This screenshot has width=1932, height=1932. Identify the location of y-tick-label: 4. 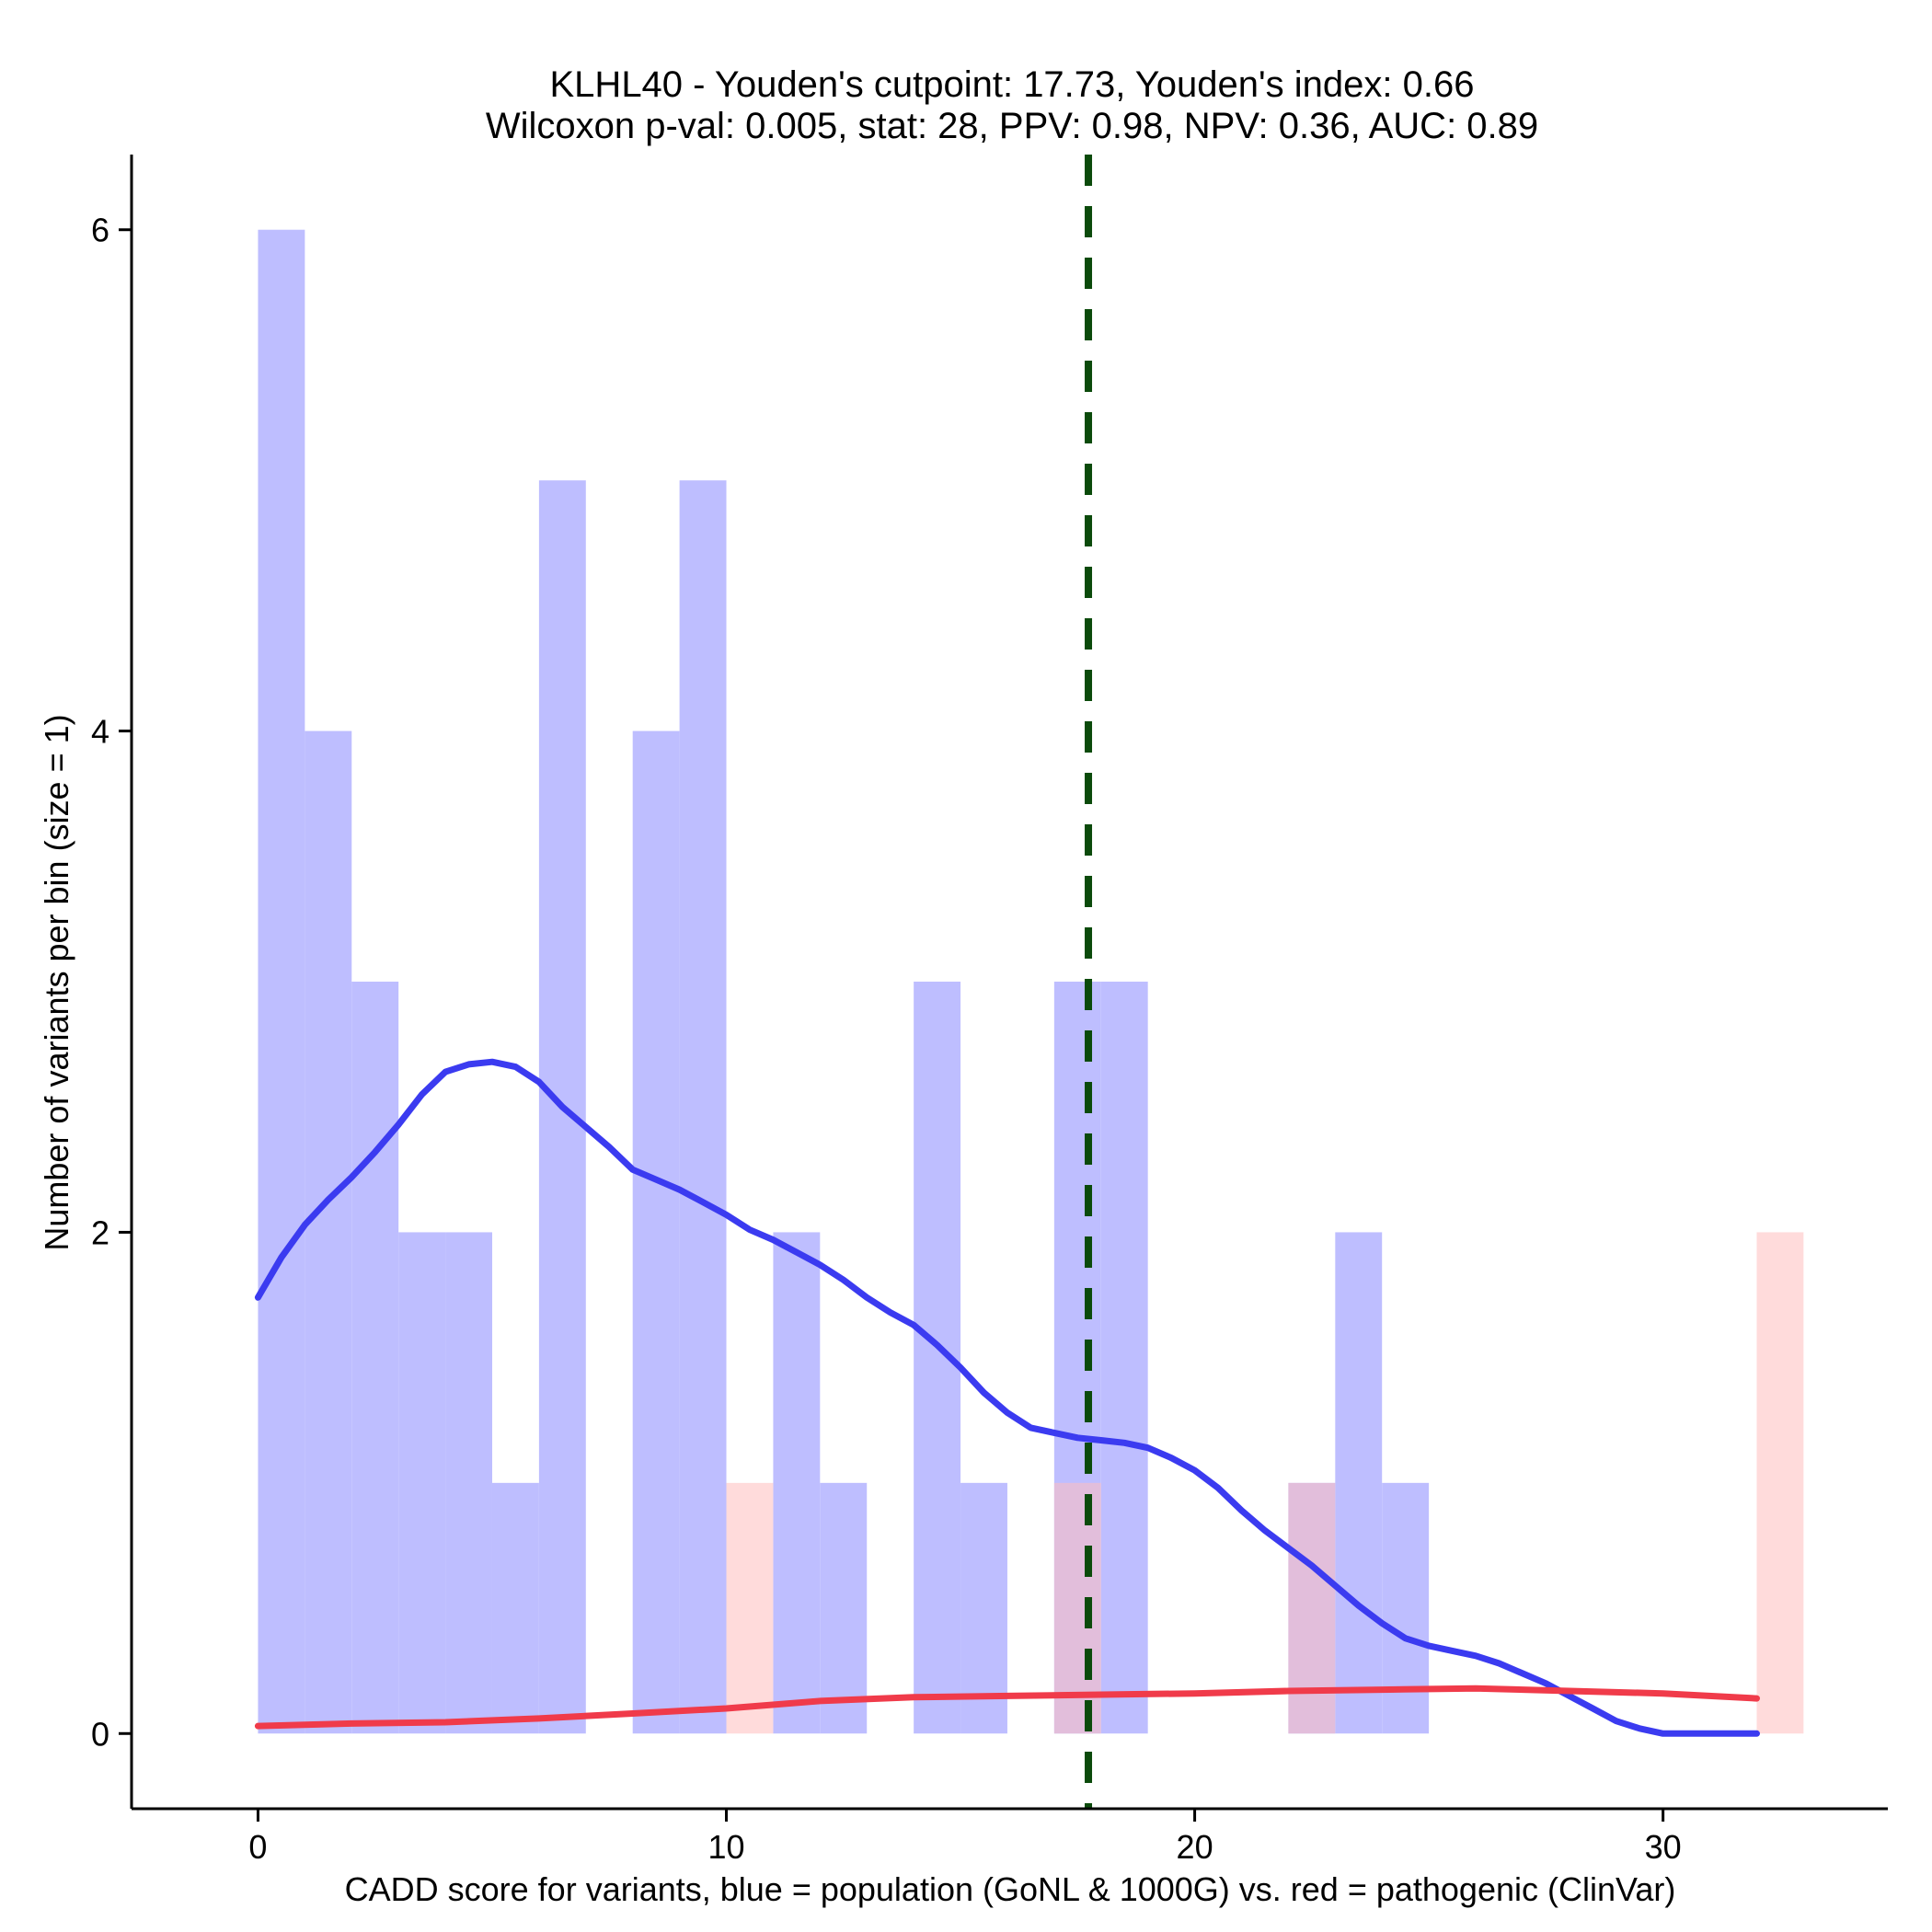
(100, 732).